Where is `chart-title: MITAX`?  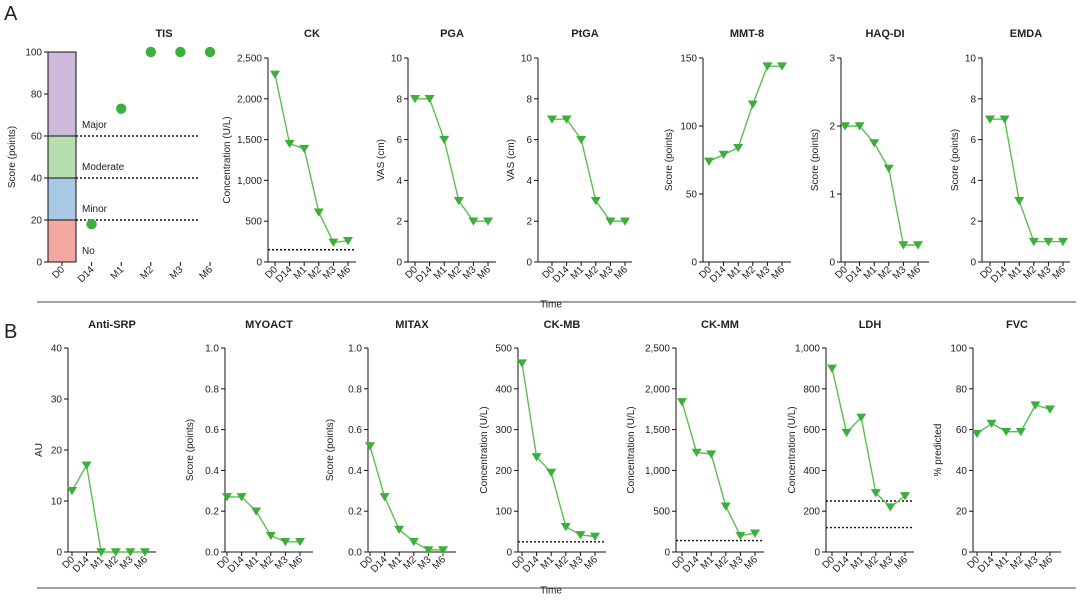
chart-title: MITAX is located at coordinates (412, 325).